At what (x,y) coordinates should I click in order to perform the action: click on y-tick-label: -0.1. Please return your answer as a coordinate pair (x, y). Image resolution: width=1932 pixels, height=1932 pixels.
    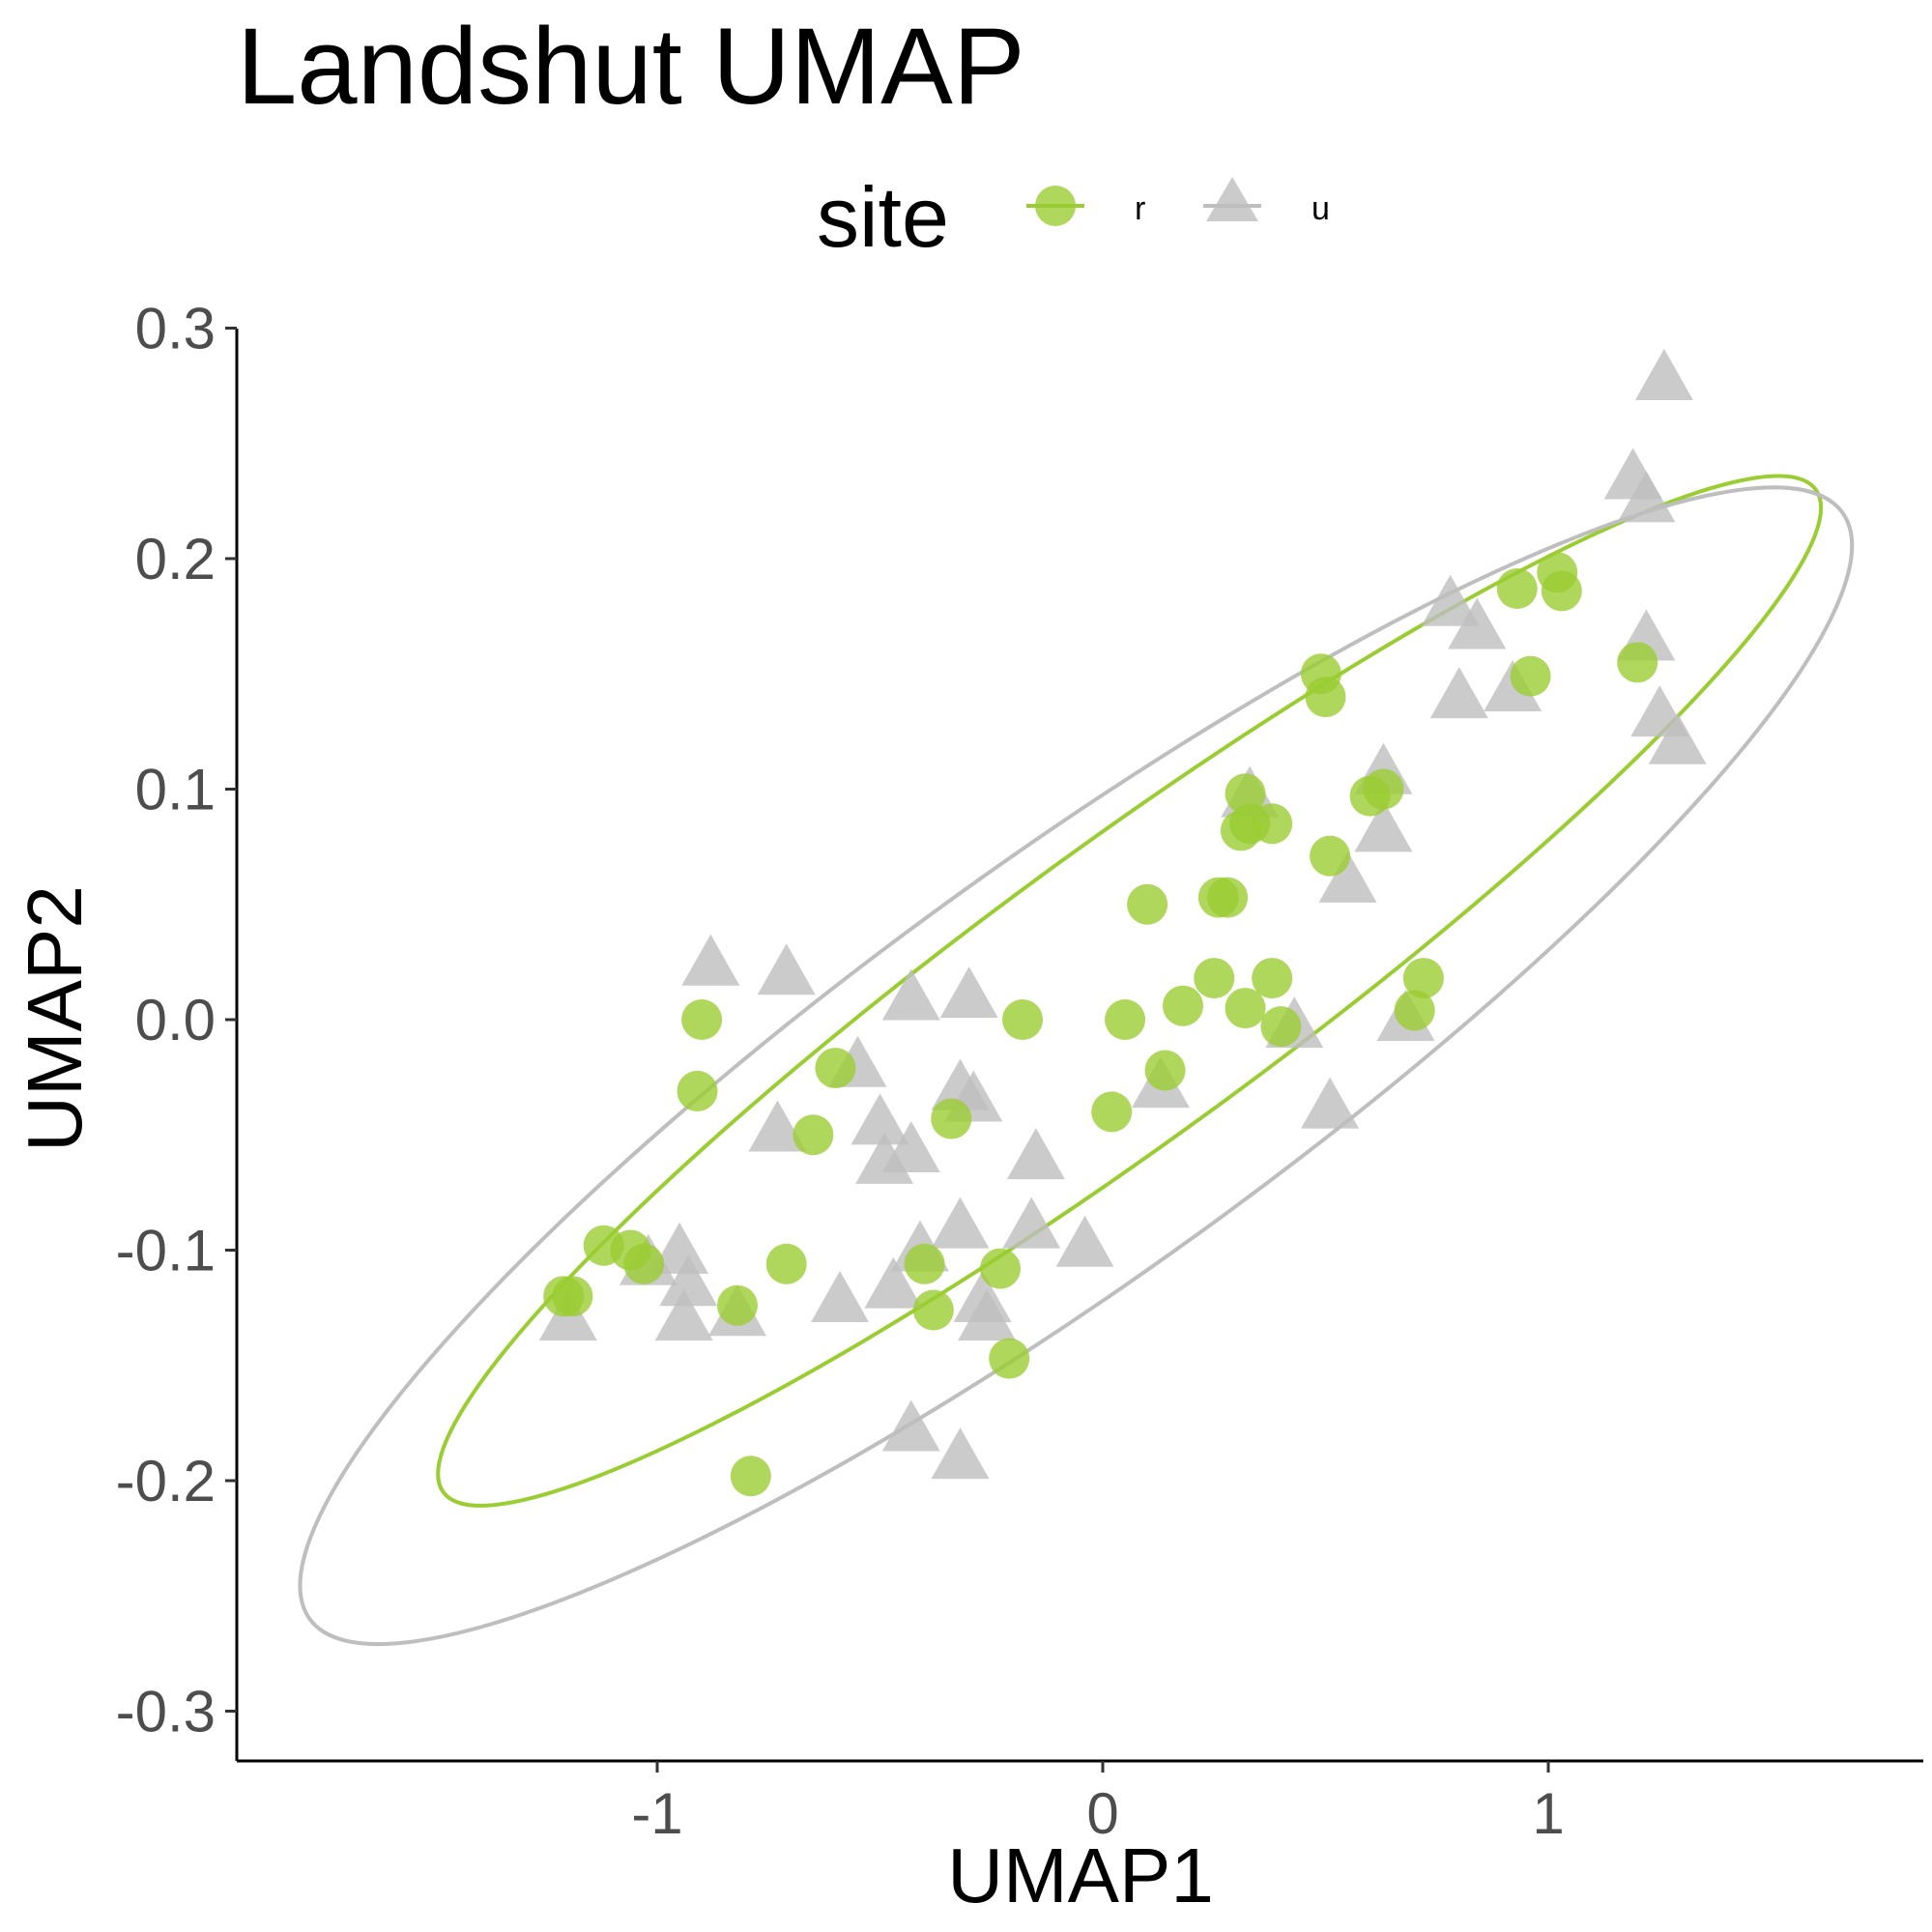
    Looking at the image, I should click on (166, 1251).